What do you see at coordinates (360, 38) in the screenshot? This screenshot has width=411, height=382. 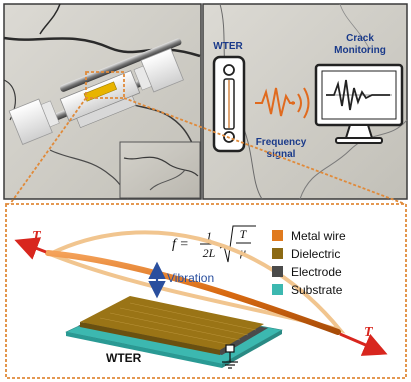 I see `crack-label-line1: Crack` at bounding box center [360, 38].